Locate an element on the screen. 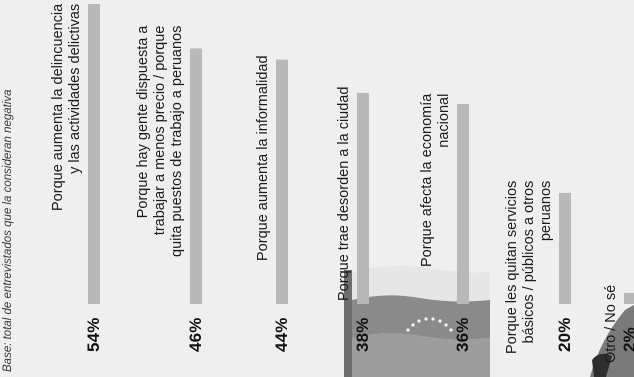 The height and width of the screenshot is (377, 634). category-label-line: Porque hay gente dispuesta a is located at coordinates (143, 122).